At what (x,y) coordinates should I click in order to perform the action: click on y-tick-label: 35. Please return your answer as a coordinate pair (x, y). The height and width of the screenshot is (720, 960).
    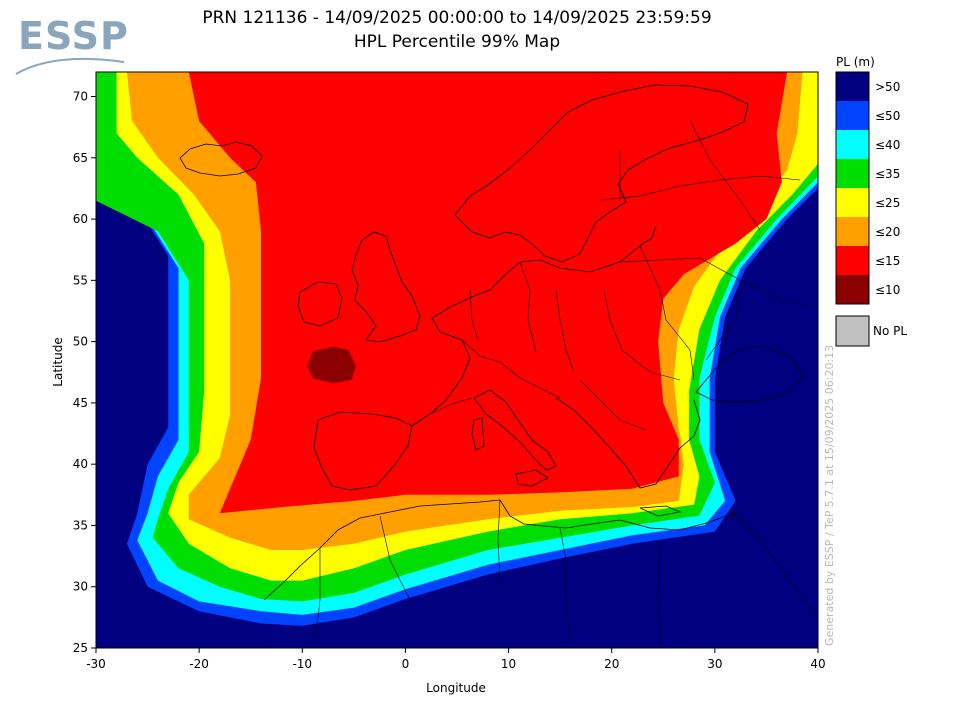
    Looking at the image, I should click on (80, 525).